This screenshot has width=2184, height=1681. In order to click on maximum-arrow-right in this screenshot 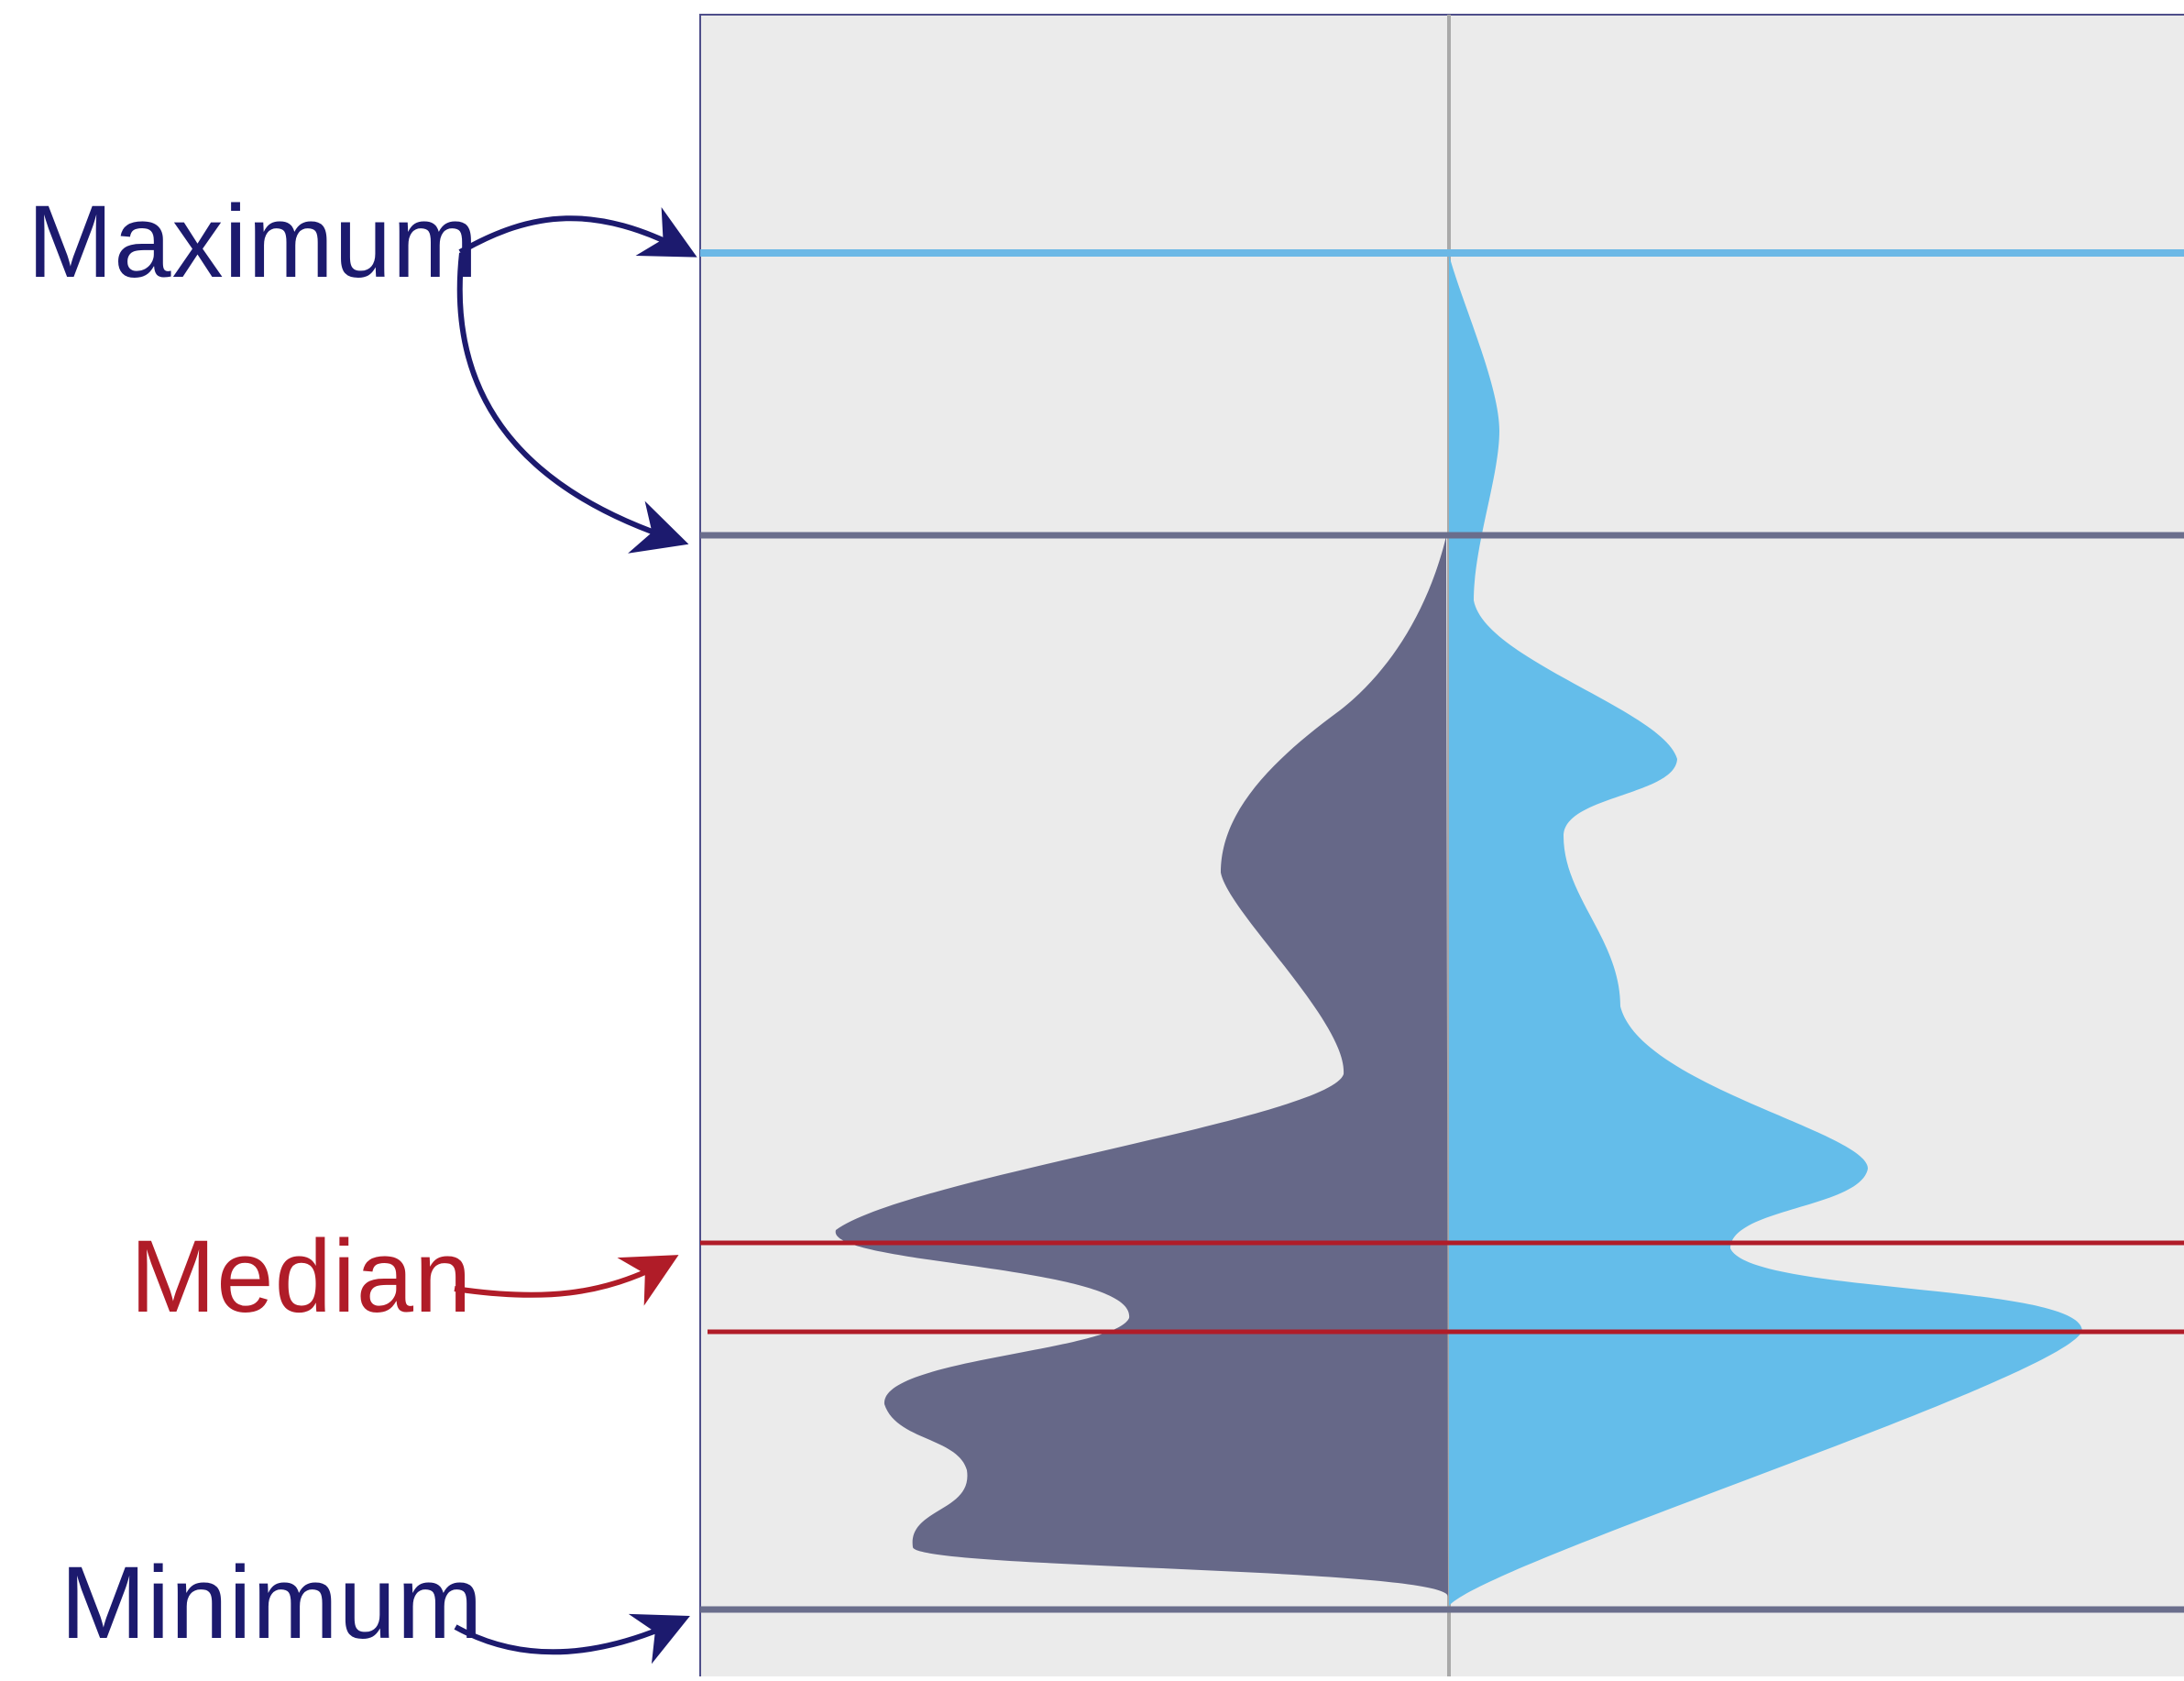, I will do `click(577, 232)`.